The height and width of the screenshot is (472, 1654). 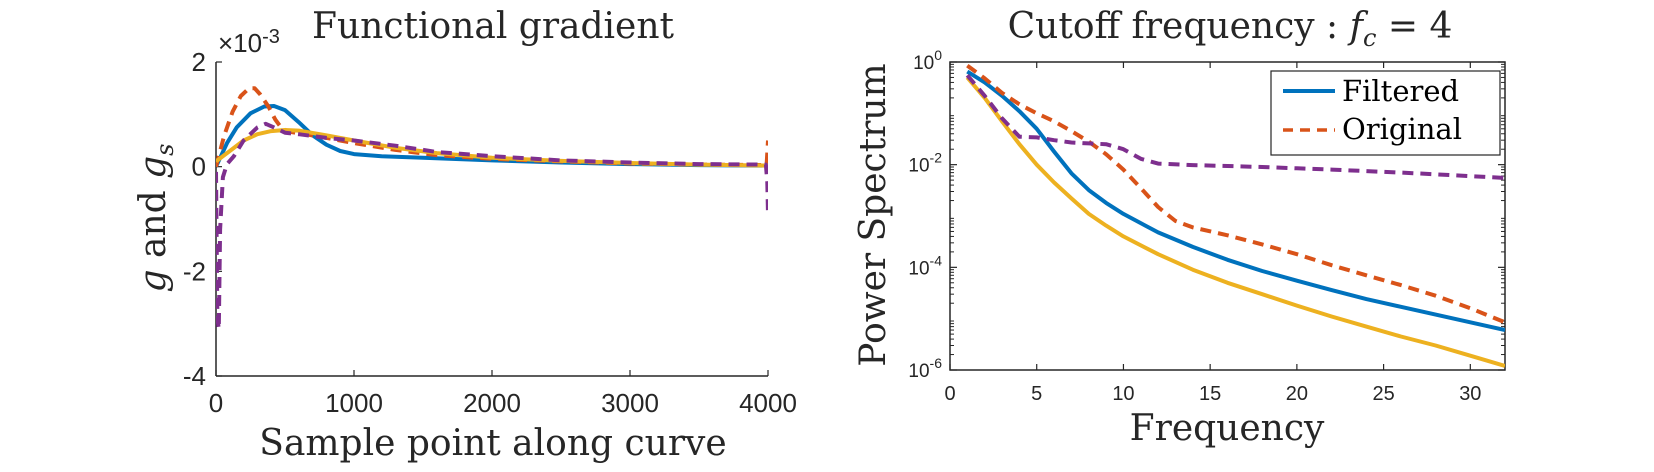 I want to click on left-y-tick-label: -4, so click(x=194, y=376).